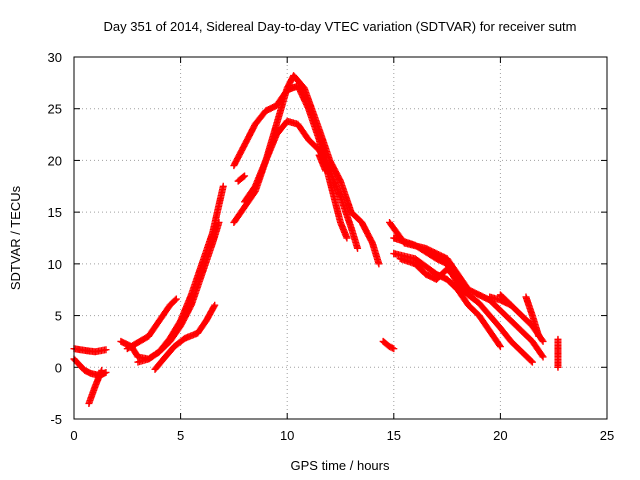 The height and width of the screenshot is (480, 640). What do you see at coordinates (287, 435) in the screenshot?
I see `x-tick-label: 10` at bounding box center [287, 435].